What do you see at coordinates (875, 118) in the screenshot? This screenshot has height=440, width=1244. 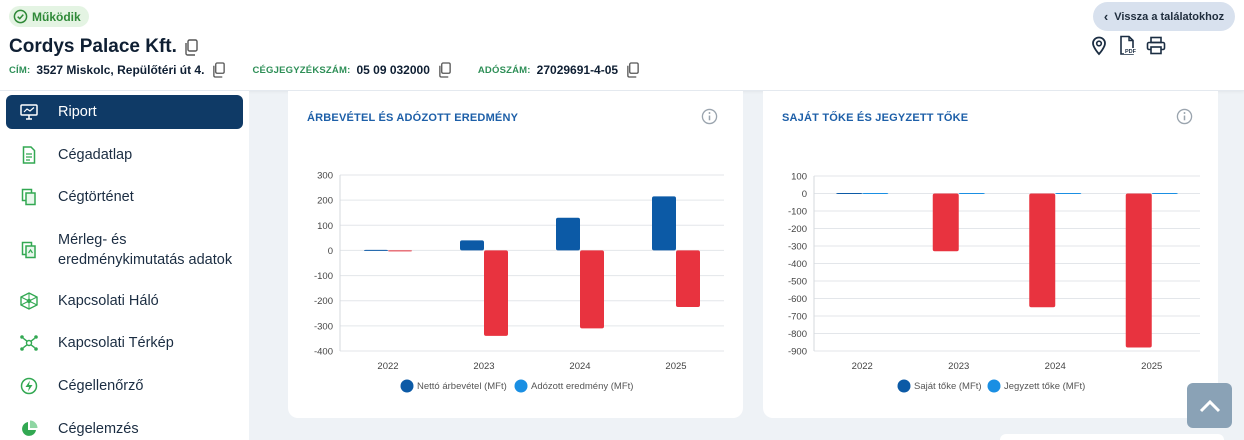 I see `chart-title: SAJÁT TŐKE ÉS JEGYZETT TŐKE` at bounding box center [875, 118].